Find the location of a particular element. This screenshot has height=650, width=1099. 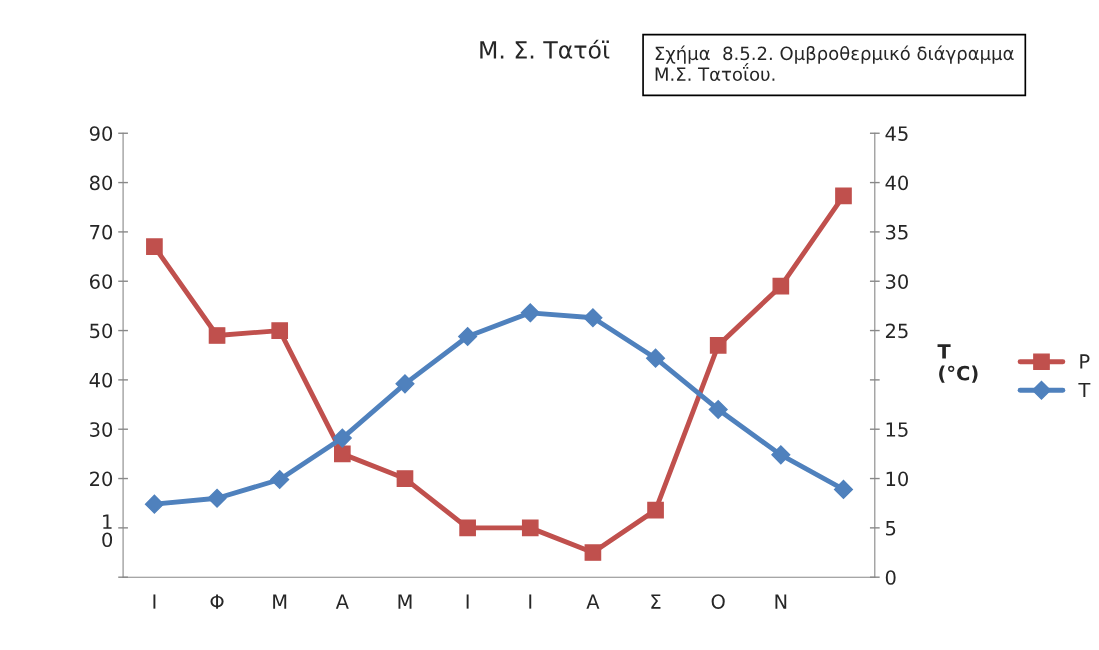

y-tick-label: 60 is located at coordinates (101, 281).